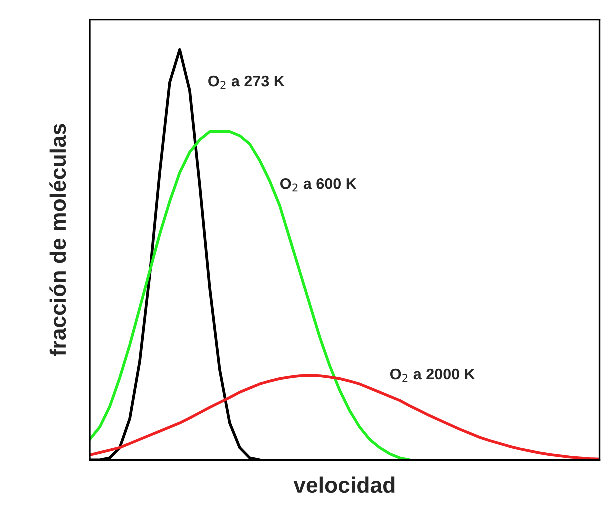  What do you see at coordinates (433, 375) in the screenshot?
I see `series-label: O$_{2}$ a 2000 K` at bounding box center [433, 375].